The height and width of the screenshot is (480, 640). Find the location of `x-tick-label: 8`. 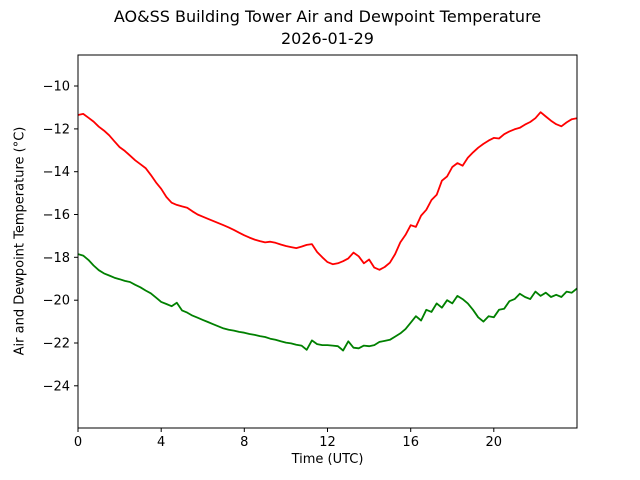

x-tick-label: 8 is located at coordinates (244, 442).